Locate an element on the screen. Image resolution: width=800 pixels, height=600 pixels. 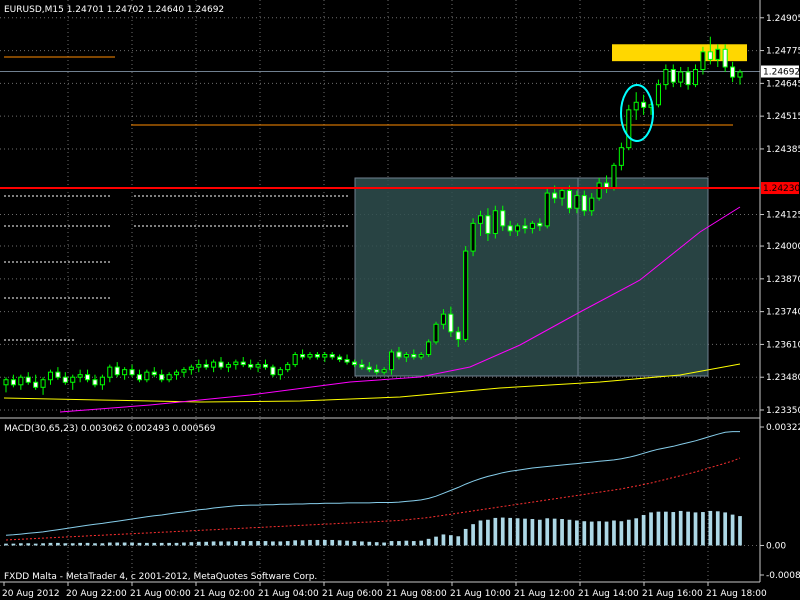
x-tick-label: 21 Aug 06:00 is located at coordinates (352, 594).